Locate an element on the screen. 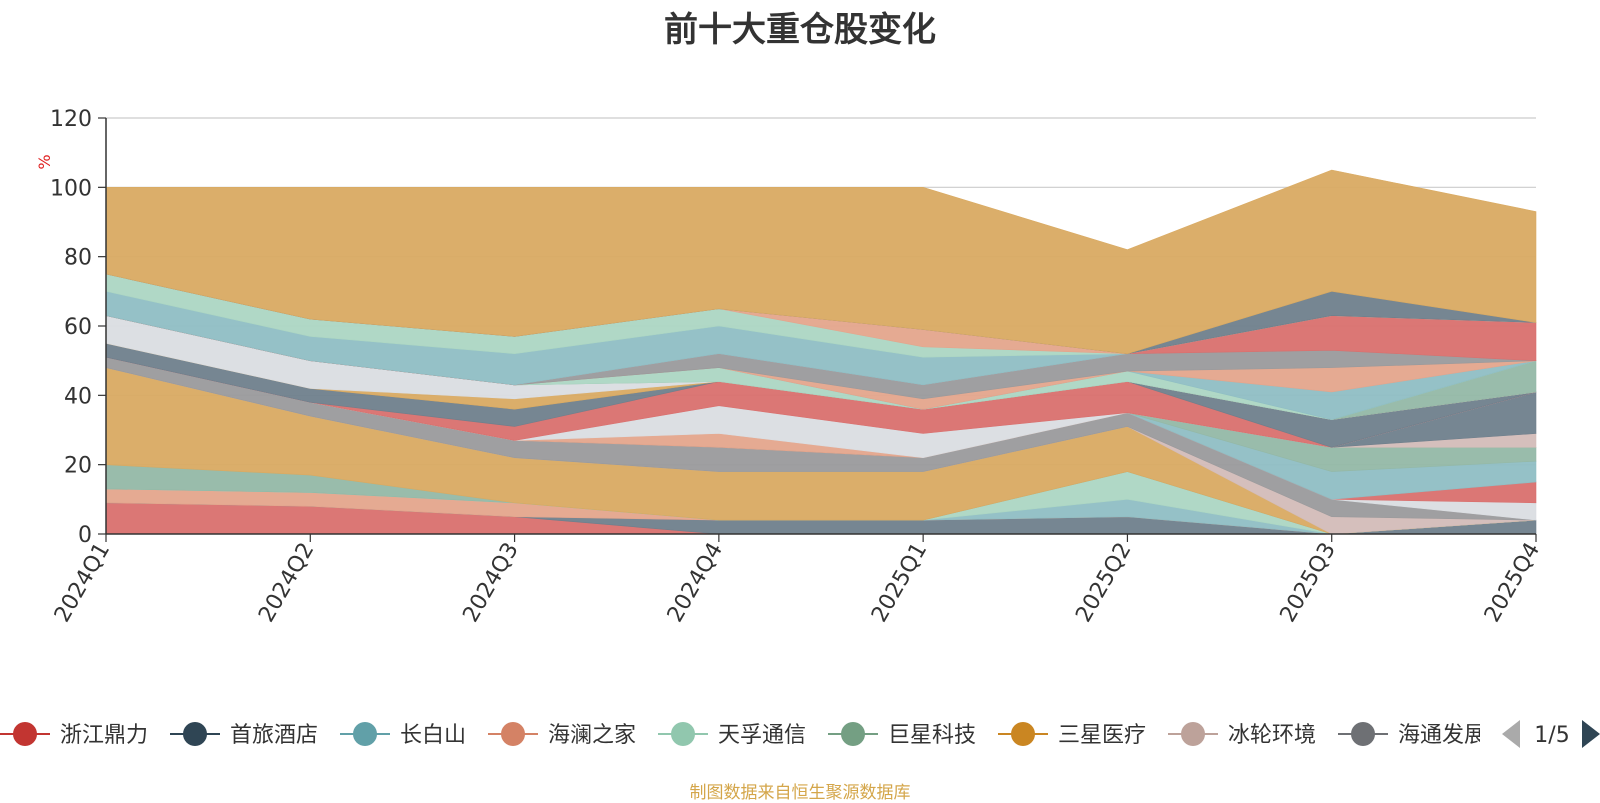  x-tick-label: 2025Q1 is located at coordinates (899, 583).